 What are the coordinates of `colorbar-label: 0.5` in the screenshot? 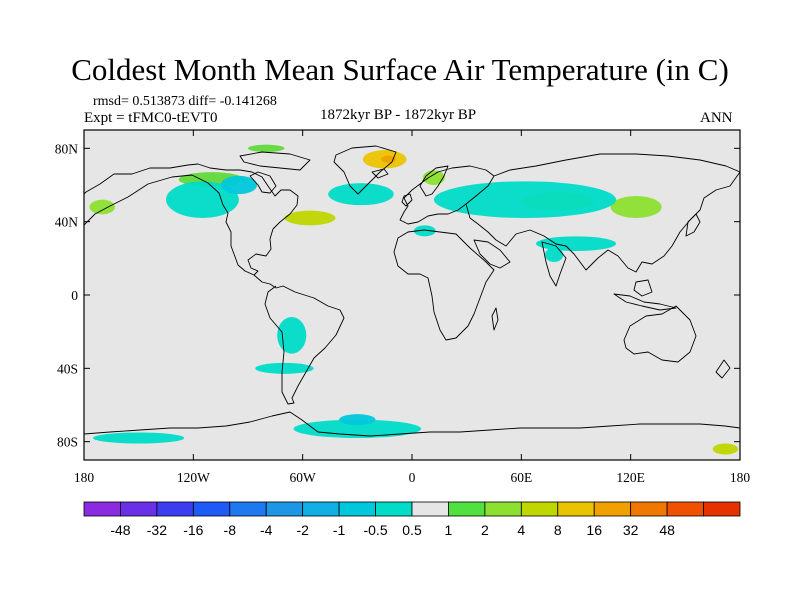 It's located at (412, 530).